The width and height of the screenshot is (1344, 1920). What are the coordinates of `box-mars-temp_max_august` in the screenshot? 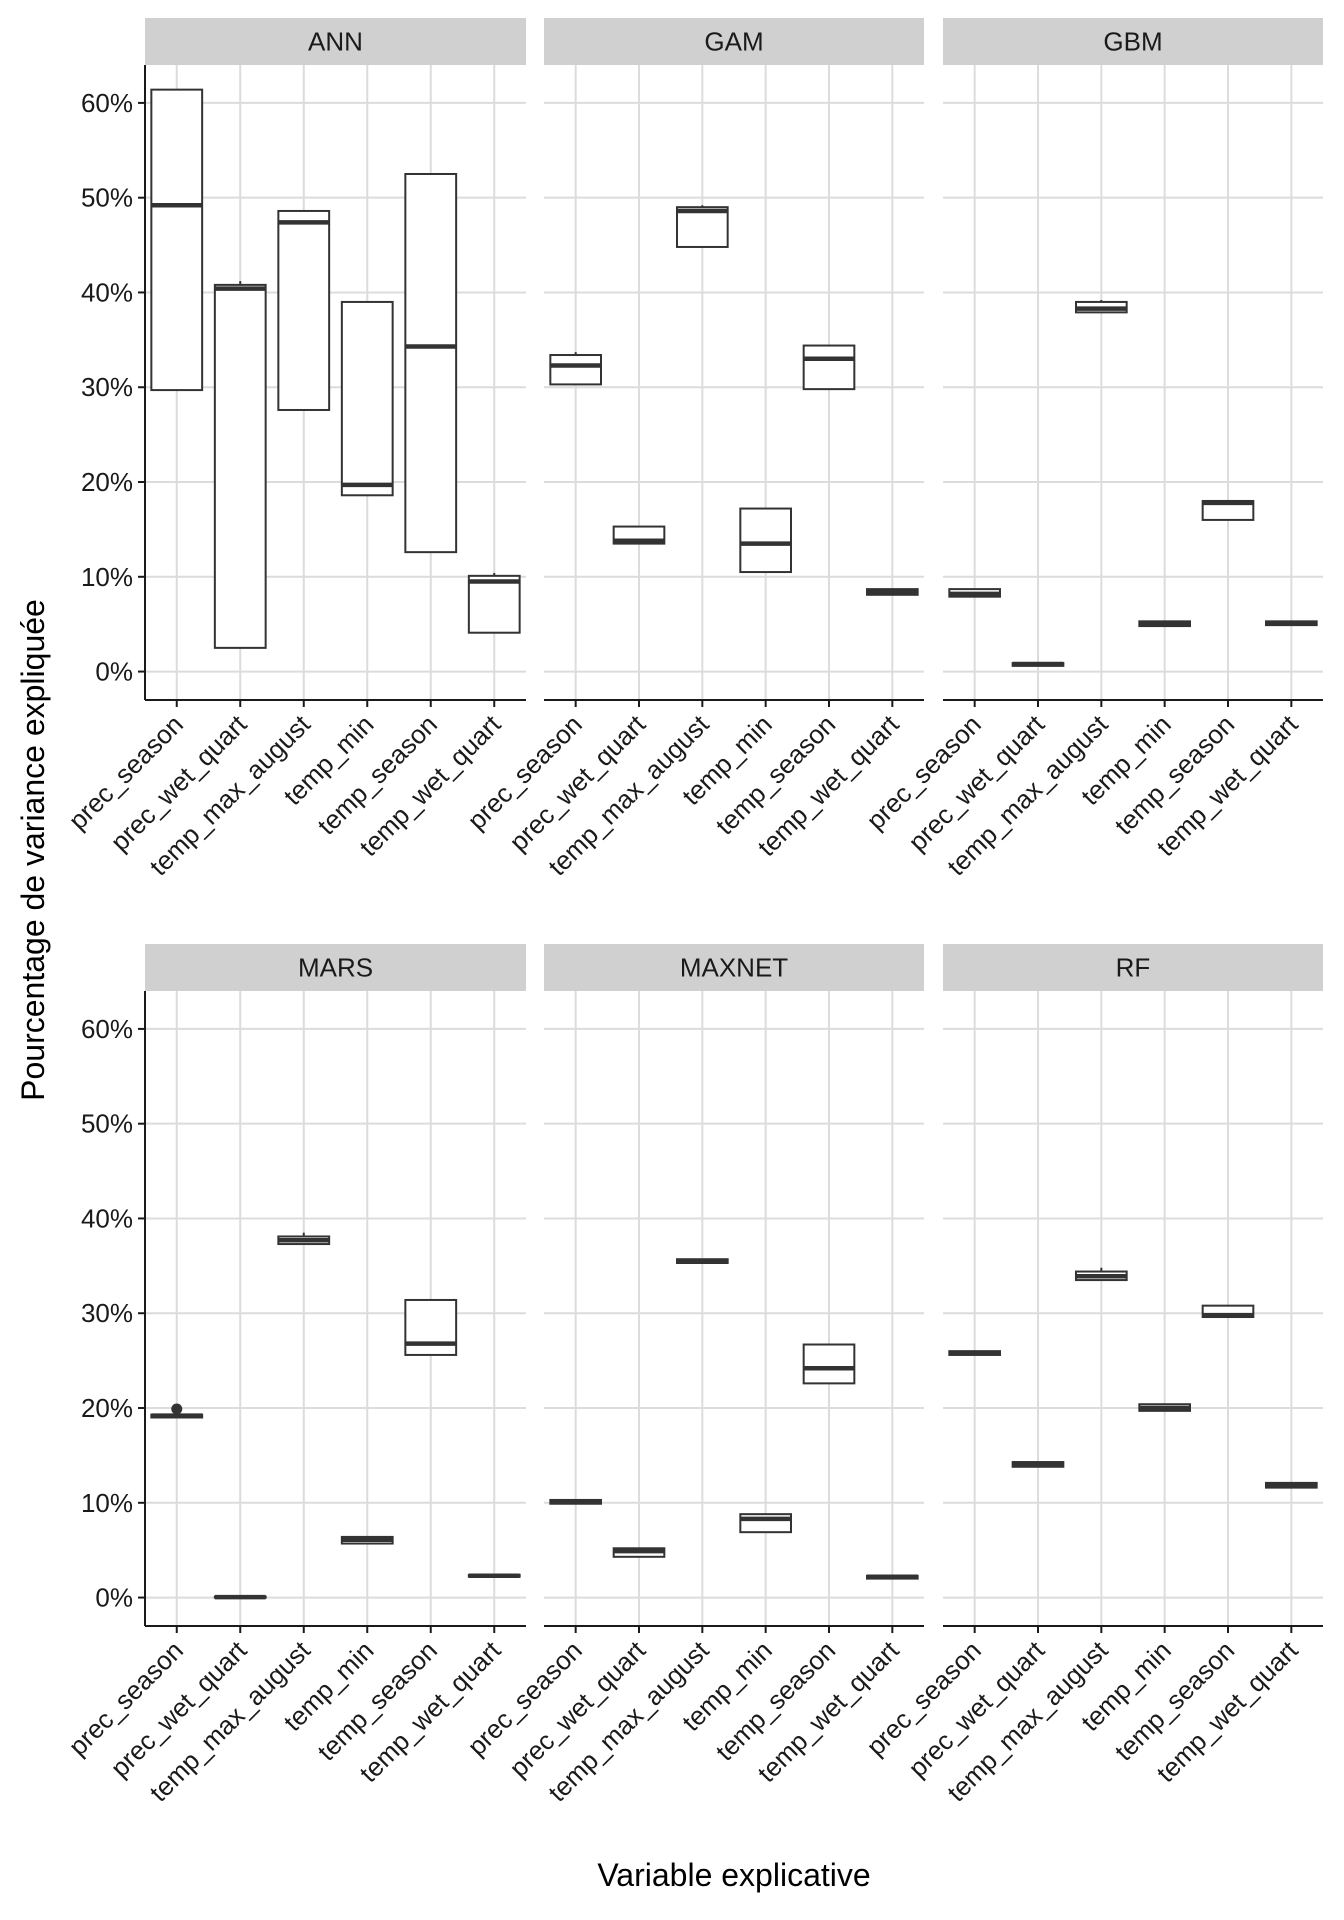 It's located at (304, 1239).